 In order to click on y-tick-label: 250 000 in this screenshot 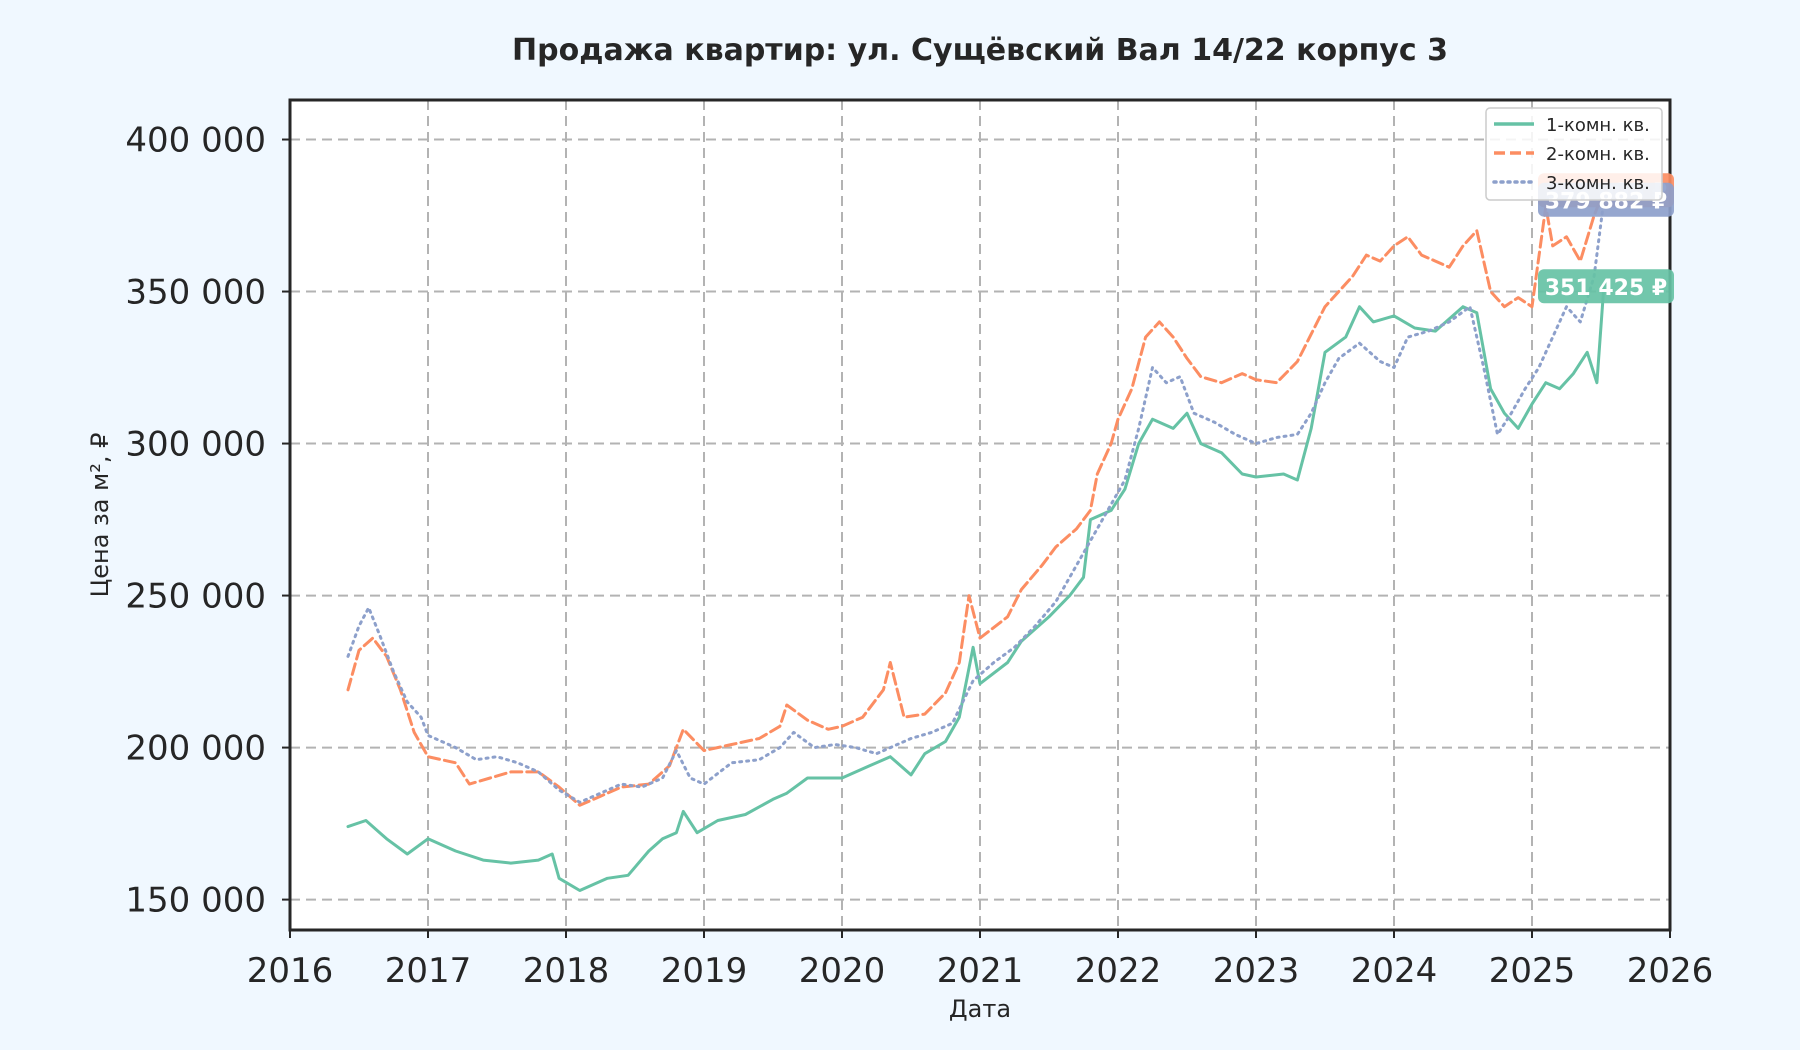, I will do `click(195, 597)`.